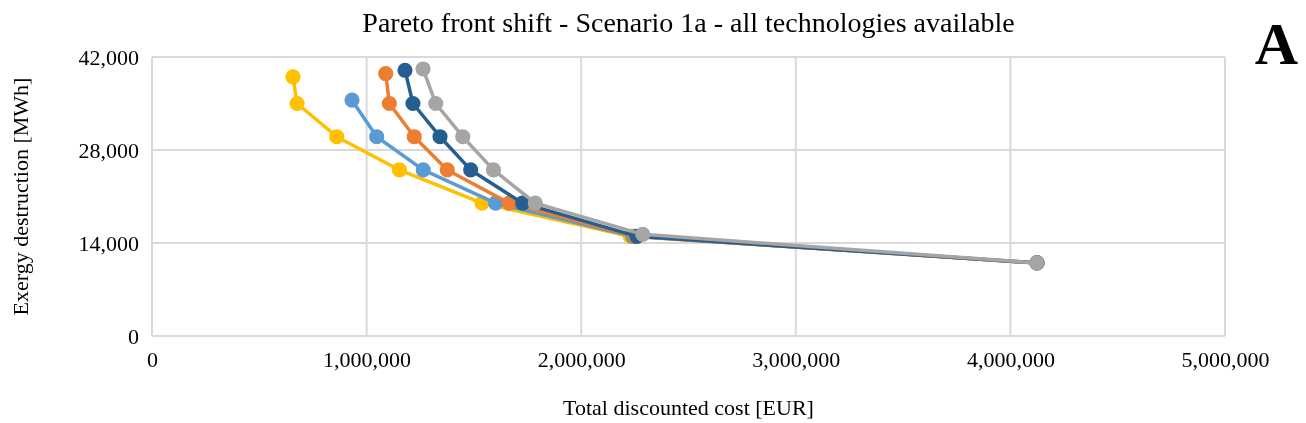 This screenshot has height=423, width=1306. What do you see at coordinates (108, 57) in the screenshot?
I see `y-tick-label: 42,000` at bounding box center [108, 57].